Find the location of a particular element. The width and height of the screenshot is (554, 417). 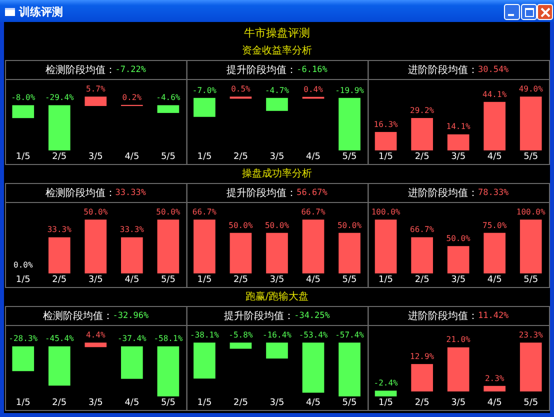

data-label: 16.3% is located at coordinates (386, 124).